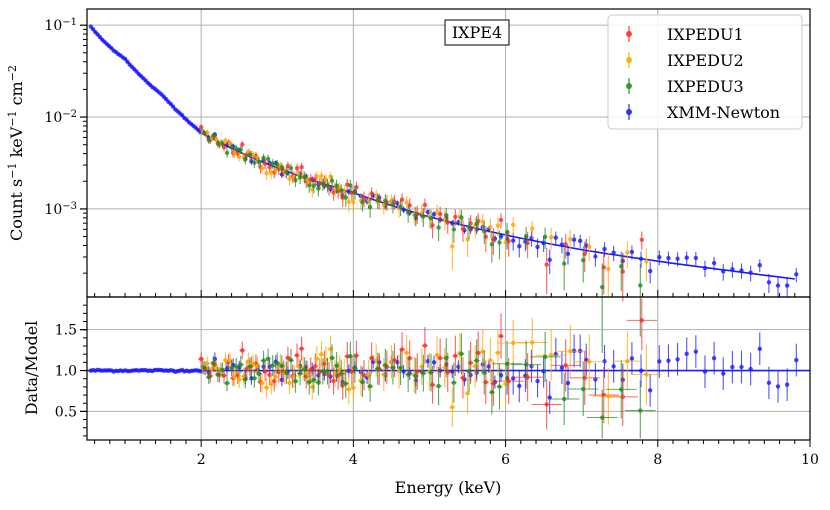  Describe the element at coordinates (71, 370) in the screenshot. I see `ratio-y-ticks: 0.5 1.0 1.5` at that location.